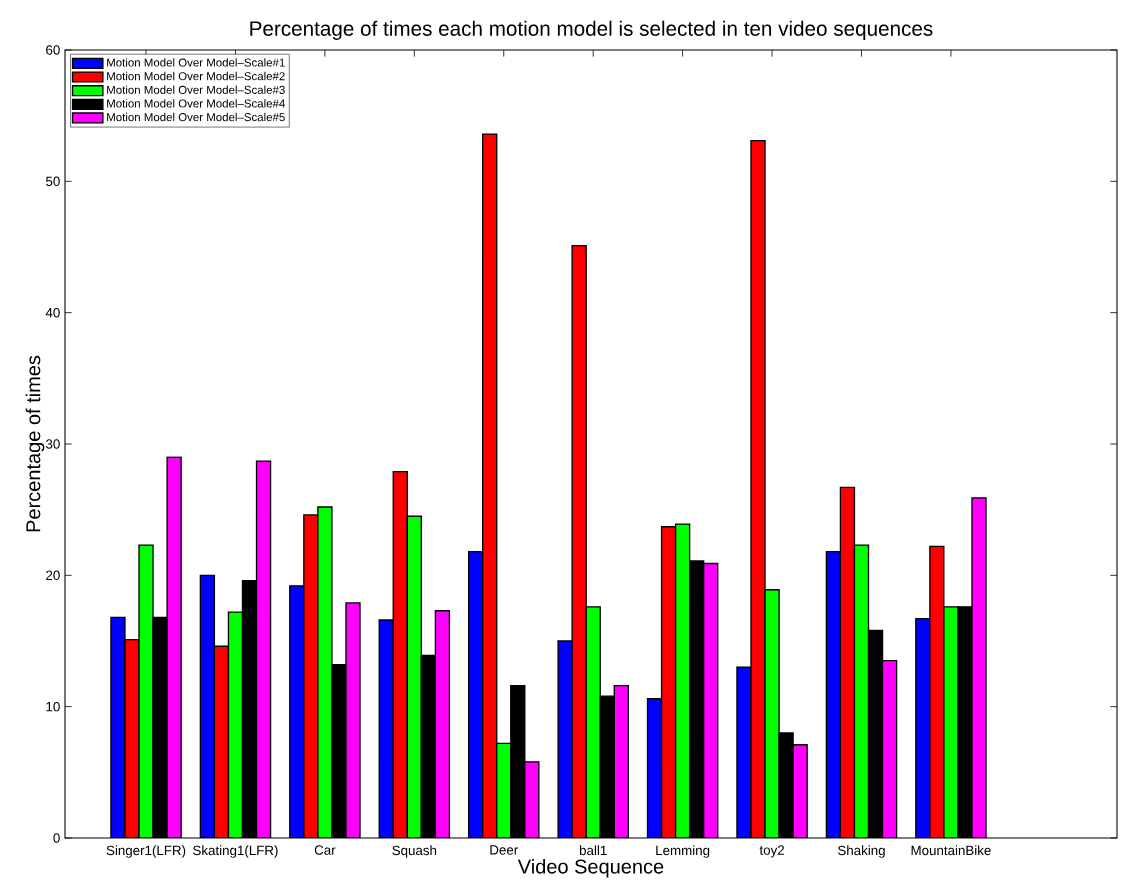 This screenshot has height=895, width=1129. I want to click on y-tick-label: 10, so click(53, 706).